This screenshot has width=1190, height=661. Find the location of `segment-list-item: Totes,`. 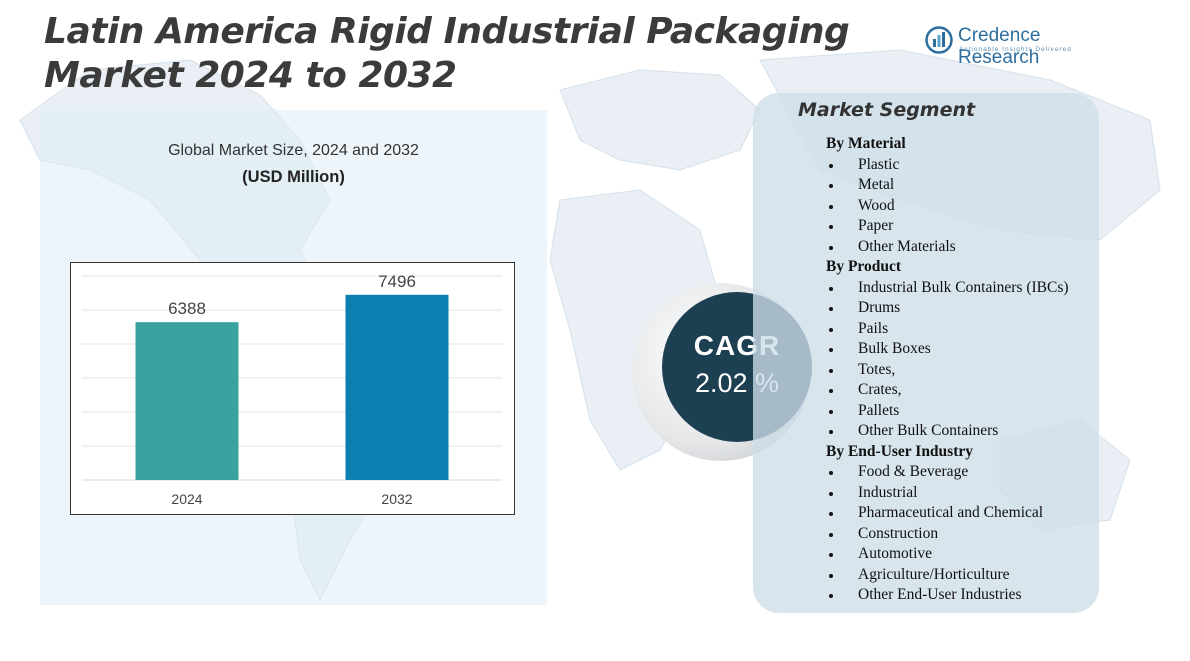

segment-list-item: Totes, is located at coordinates (962, 370).